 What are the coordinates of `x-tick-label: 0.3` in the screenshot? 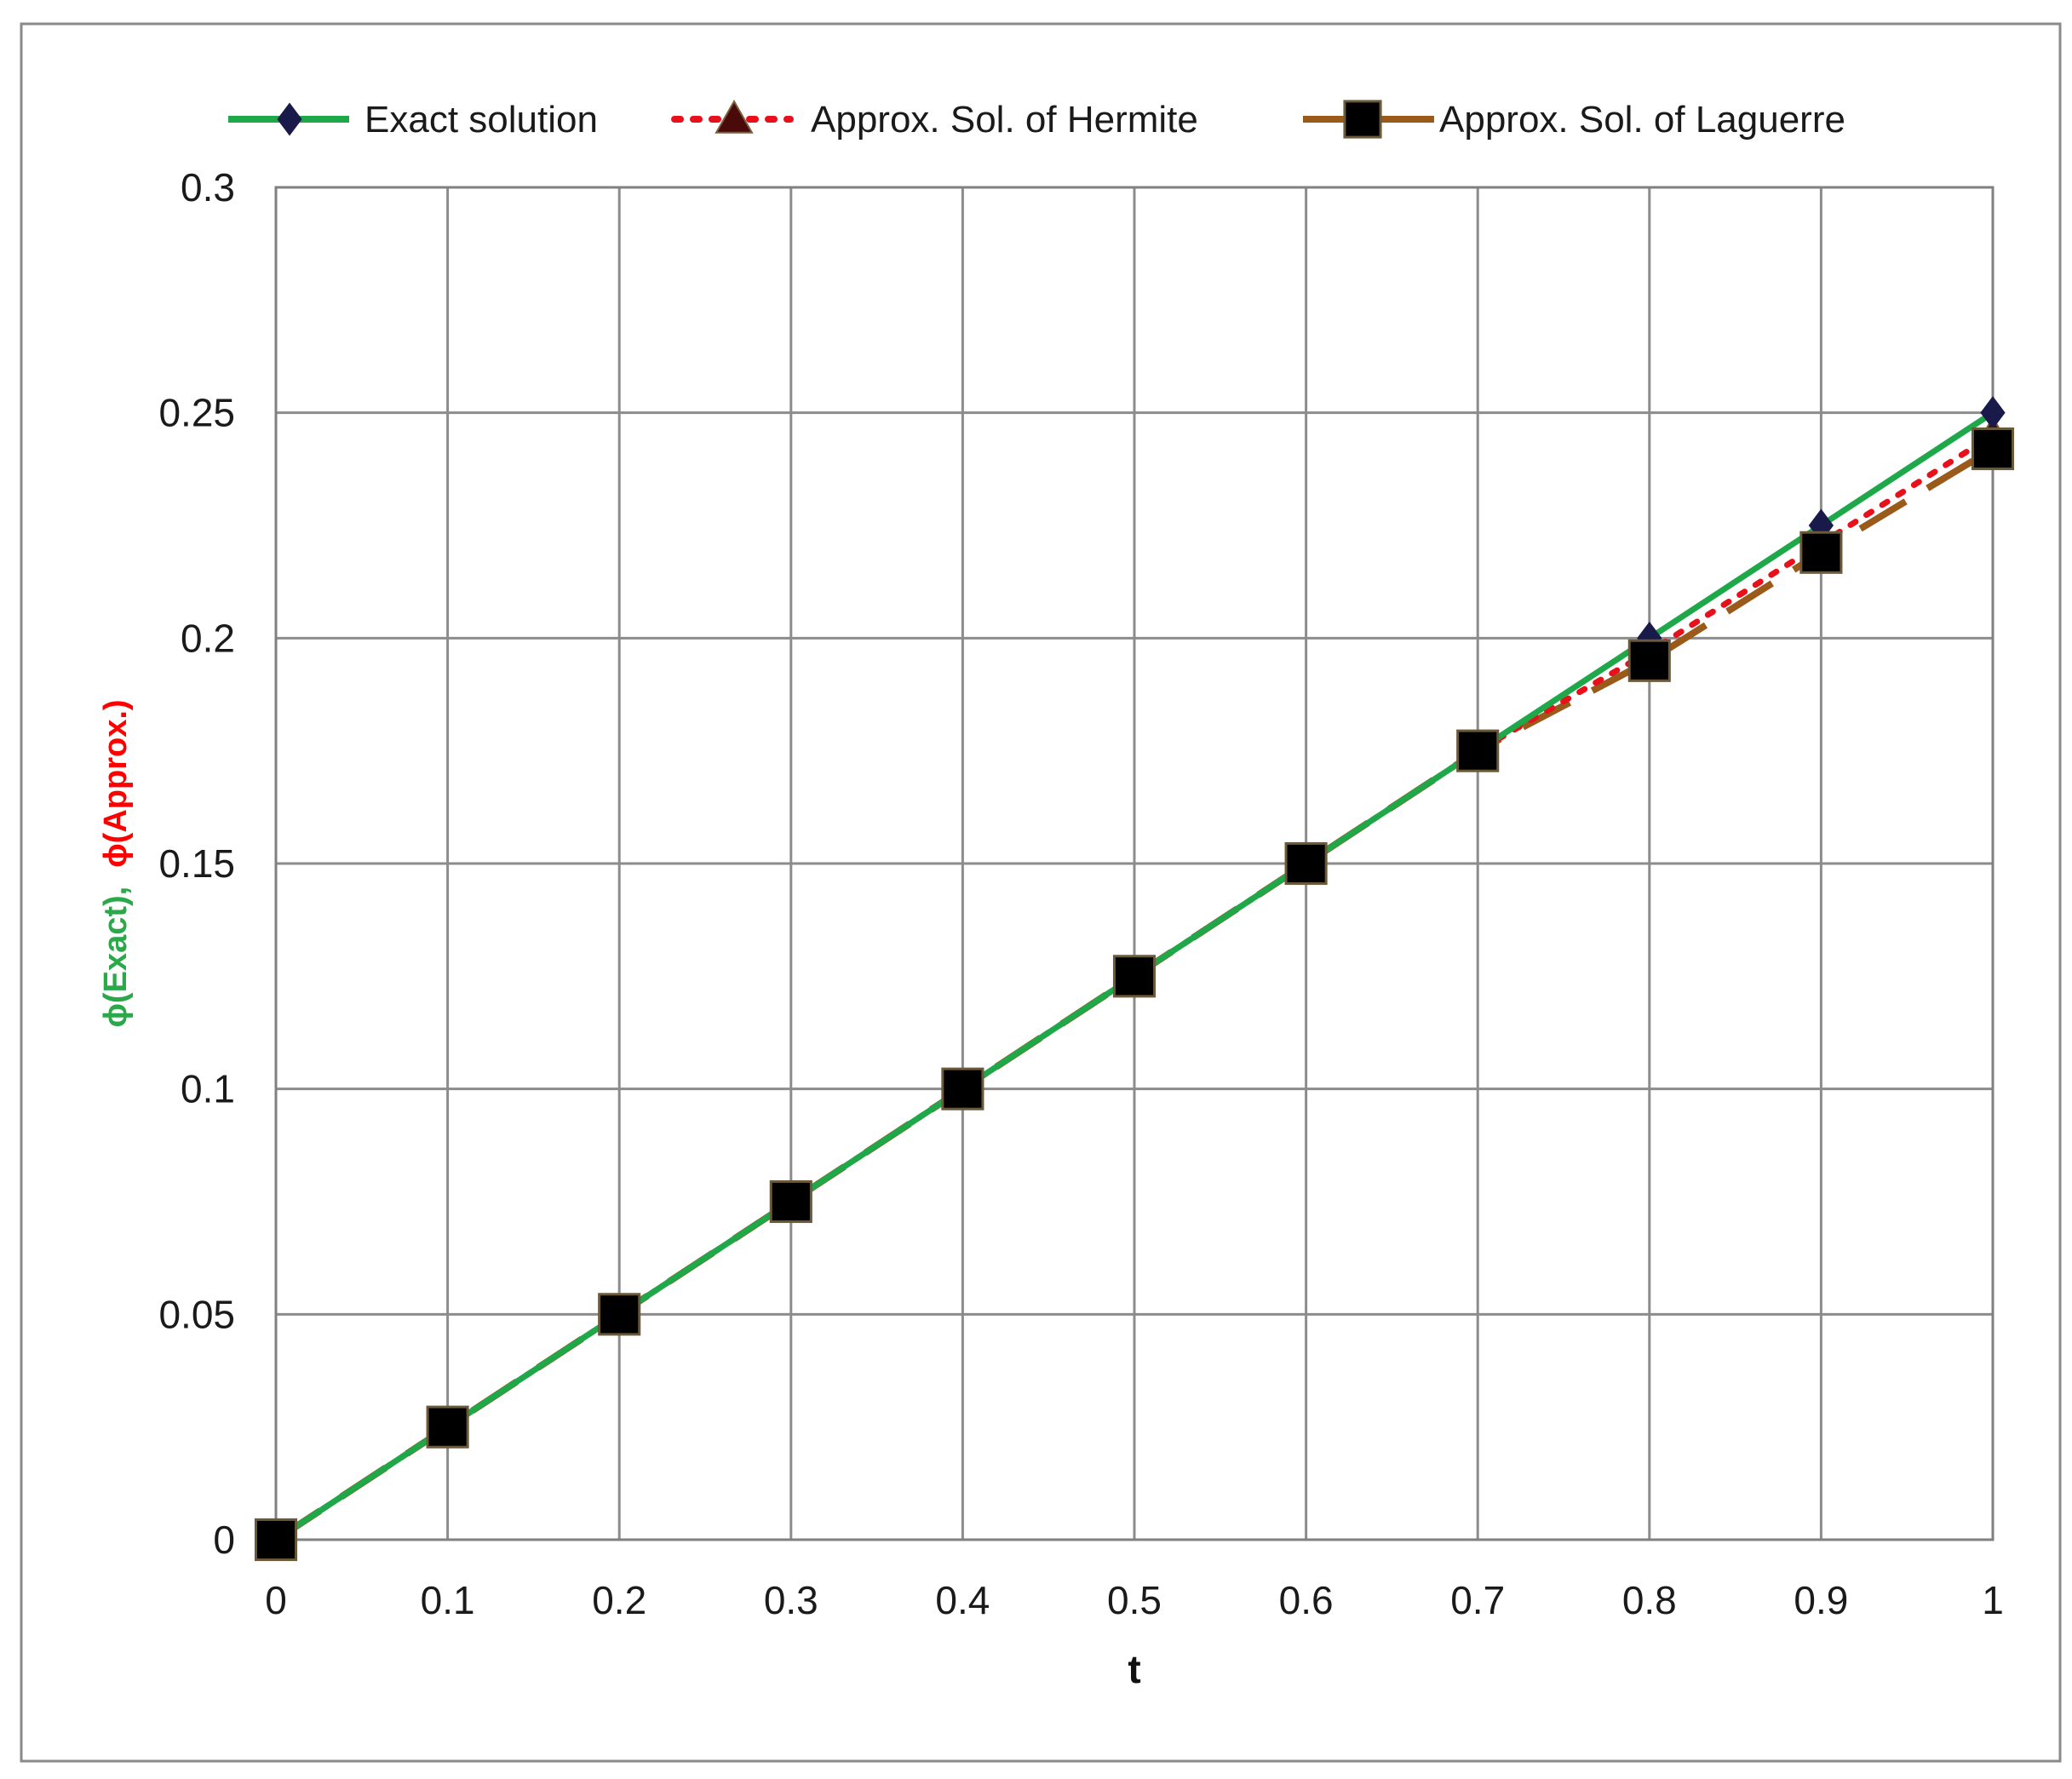 It's located at (791, 1600).